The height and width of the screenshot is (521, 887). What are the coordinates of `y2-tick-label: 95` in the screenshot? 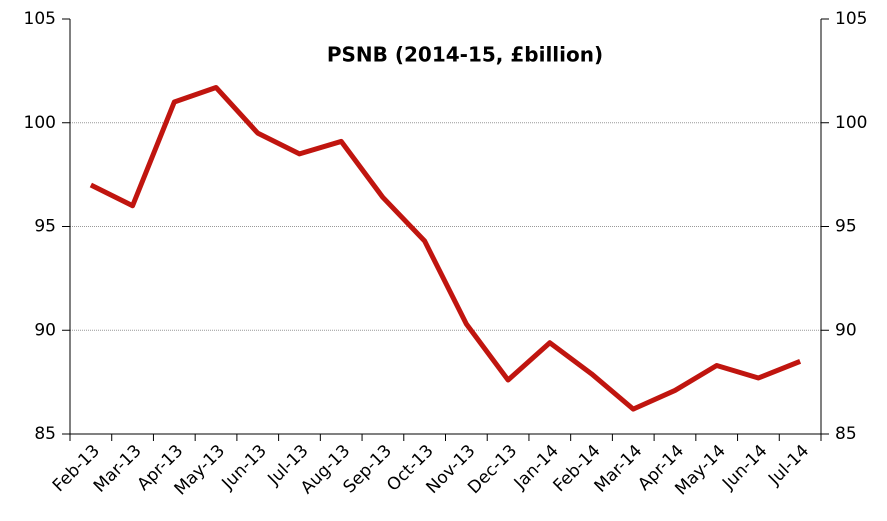 It's located at (846, 227).